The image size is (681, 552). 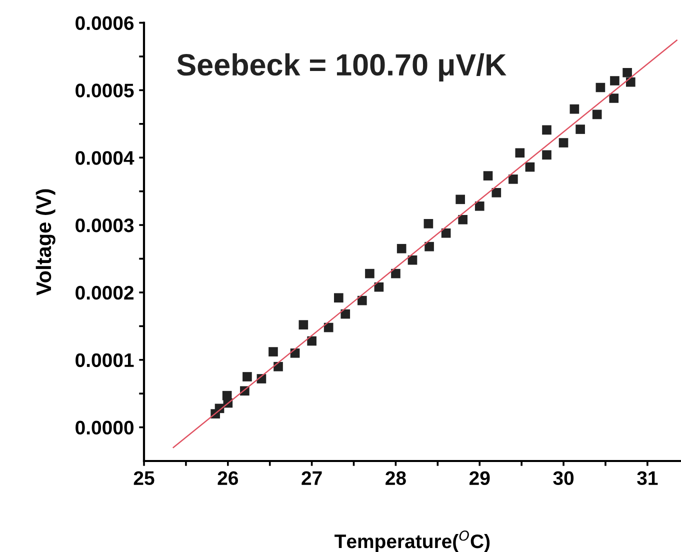 I want to click on y-tick-label: 0.0001, so click(x=105, y=360).